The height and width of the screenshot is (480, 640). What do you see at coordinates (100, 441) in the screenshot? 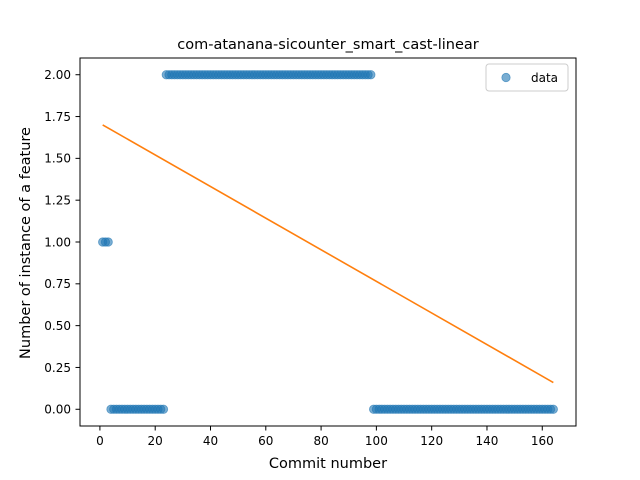
I see `x-tick-label: 0` at bounding box center [100, 441].